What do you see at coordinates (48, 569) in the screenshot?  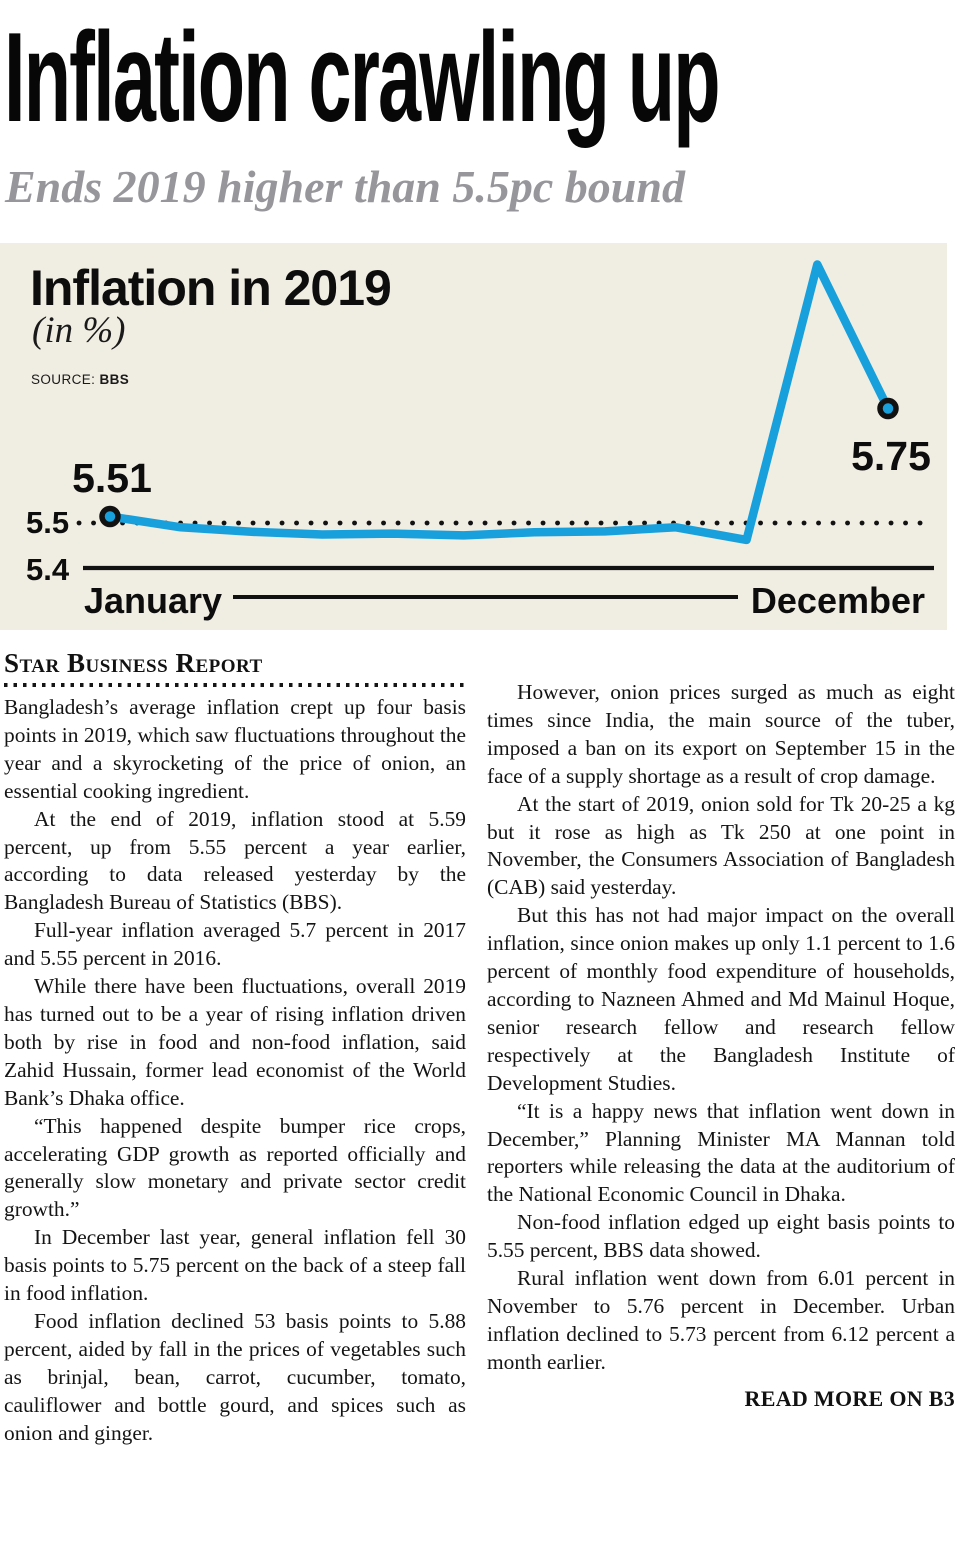 I see `y-axis-tick-5-4: 5.4` at bounding box center [48, 569].